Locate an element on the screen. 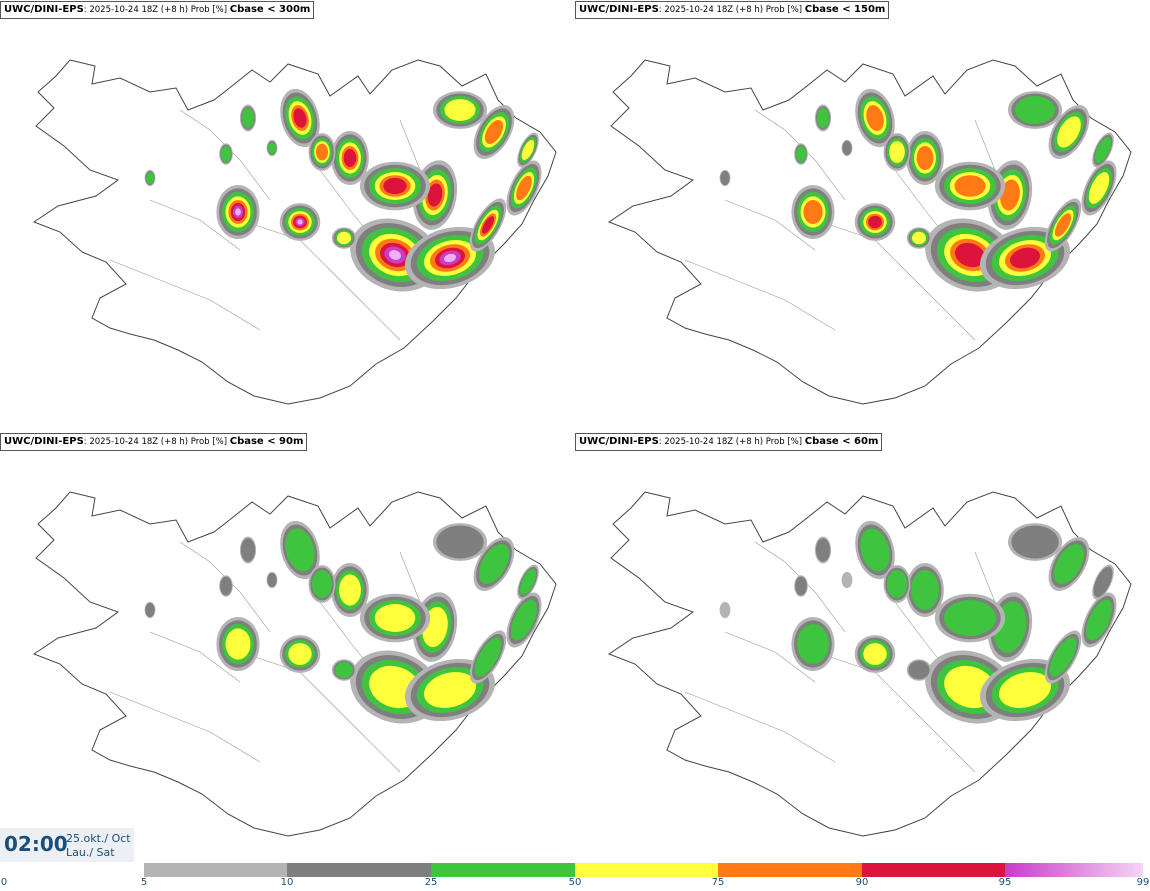  colorbar-tick-label: 25 is located at coordinates (431, 882).